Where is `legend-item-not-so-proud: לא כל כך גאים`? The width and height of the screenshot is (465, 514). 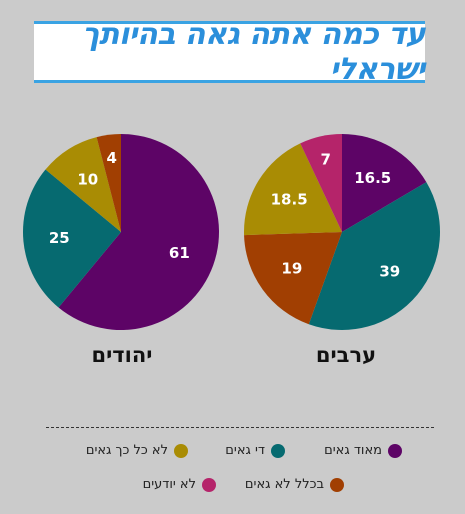
legend-item-not-so-proud: לא כל כך גאים is located at coordinates (137, 450).